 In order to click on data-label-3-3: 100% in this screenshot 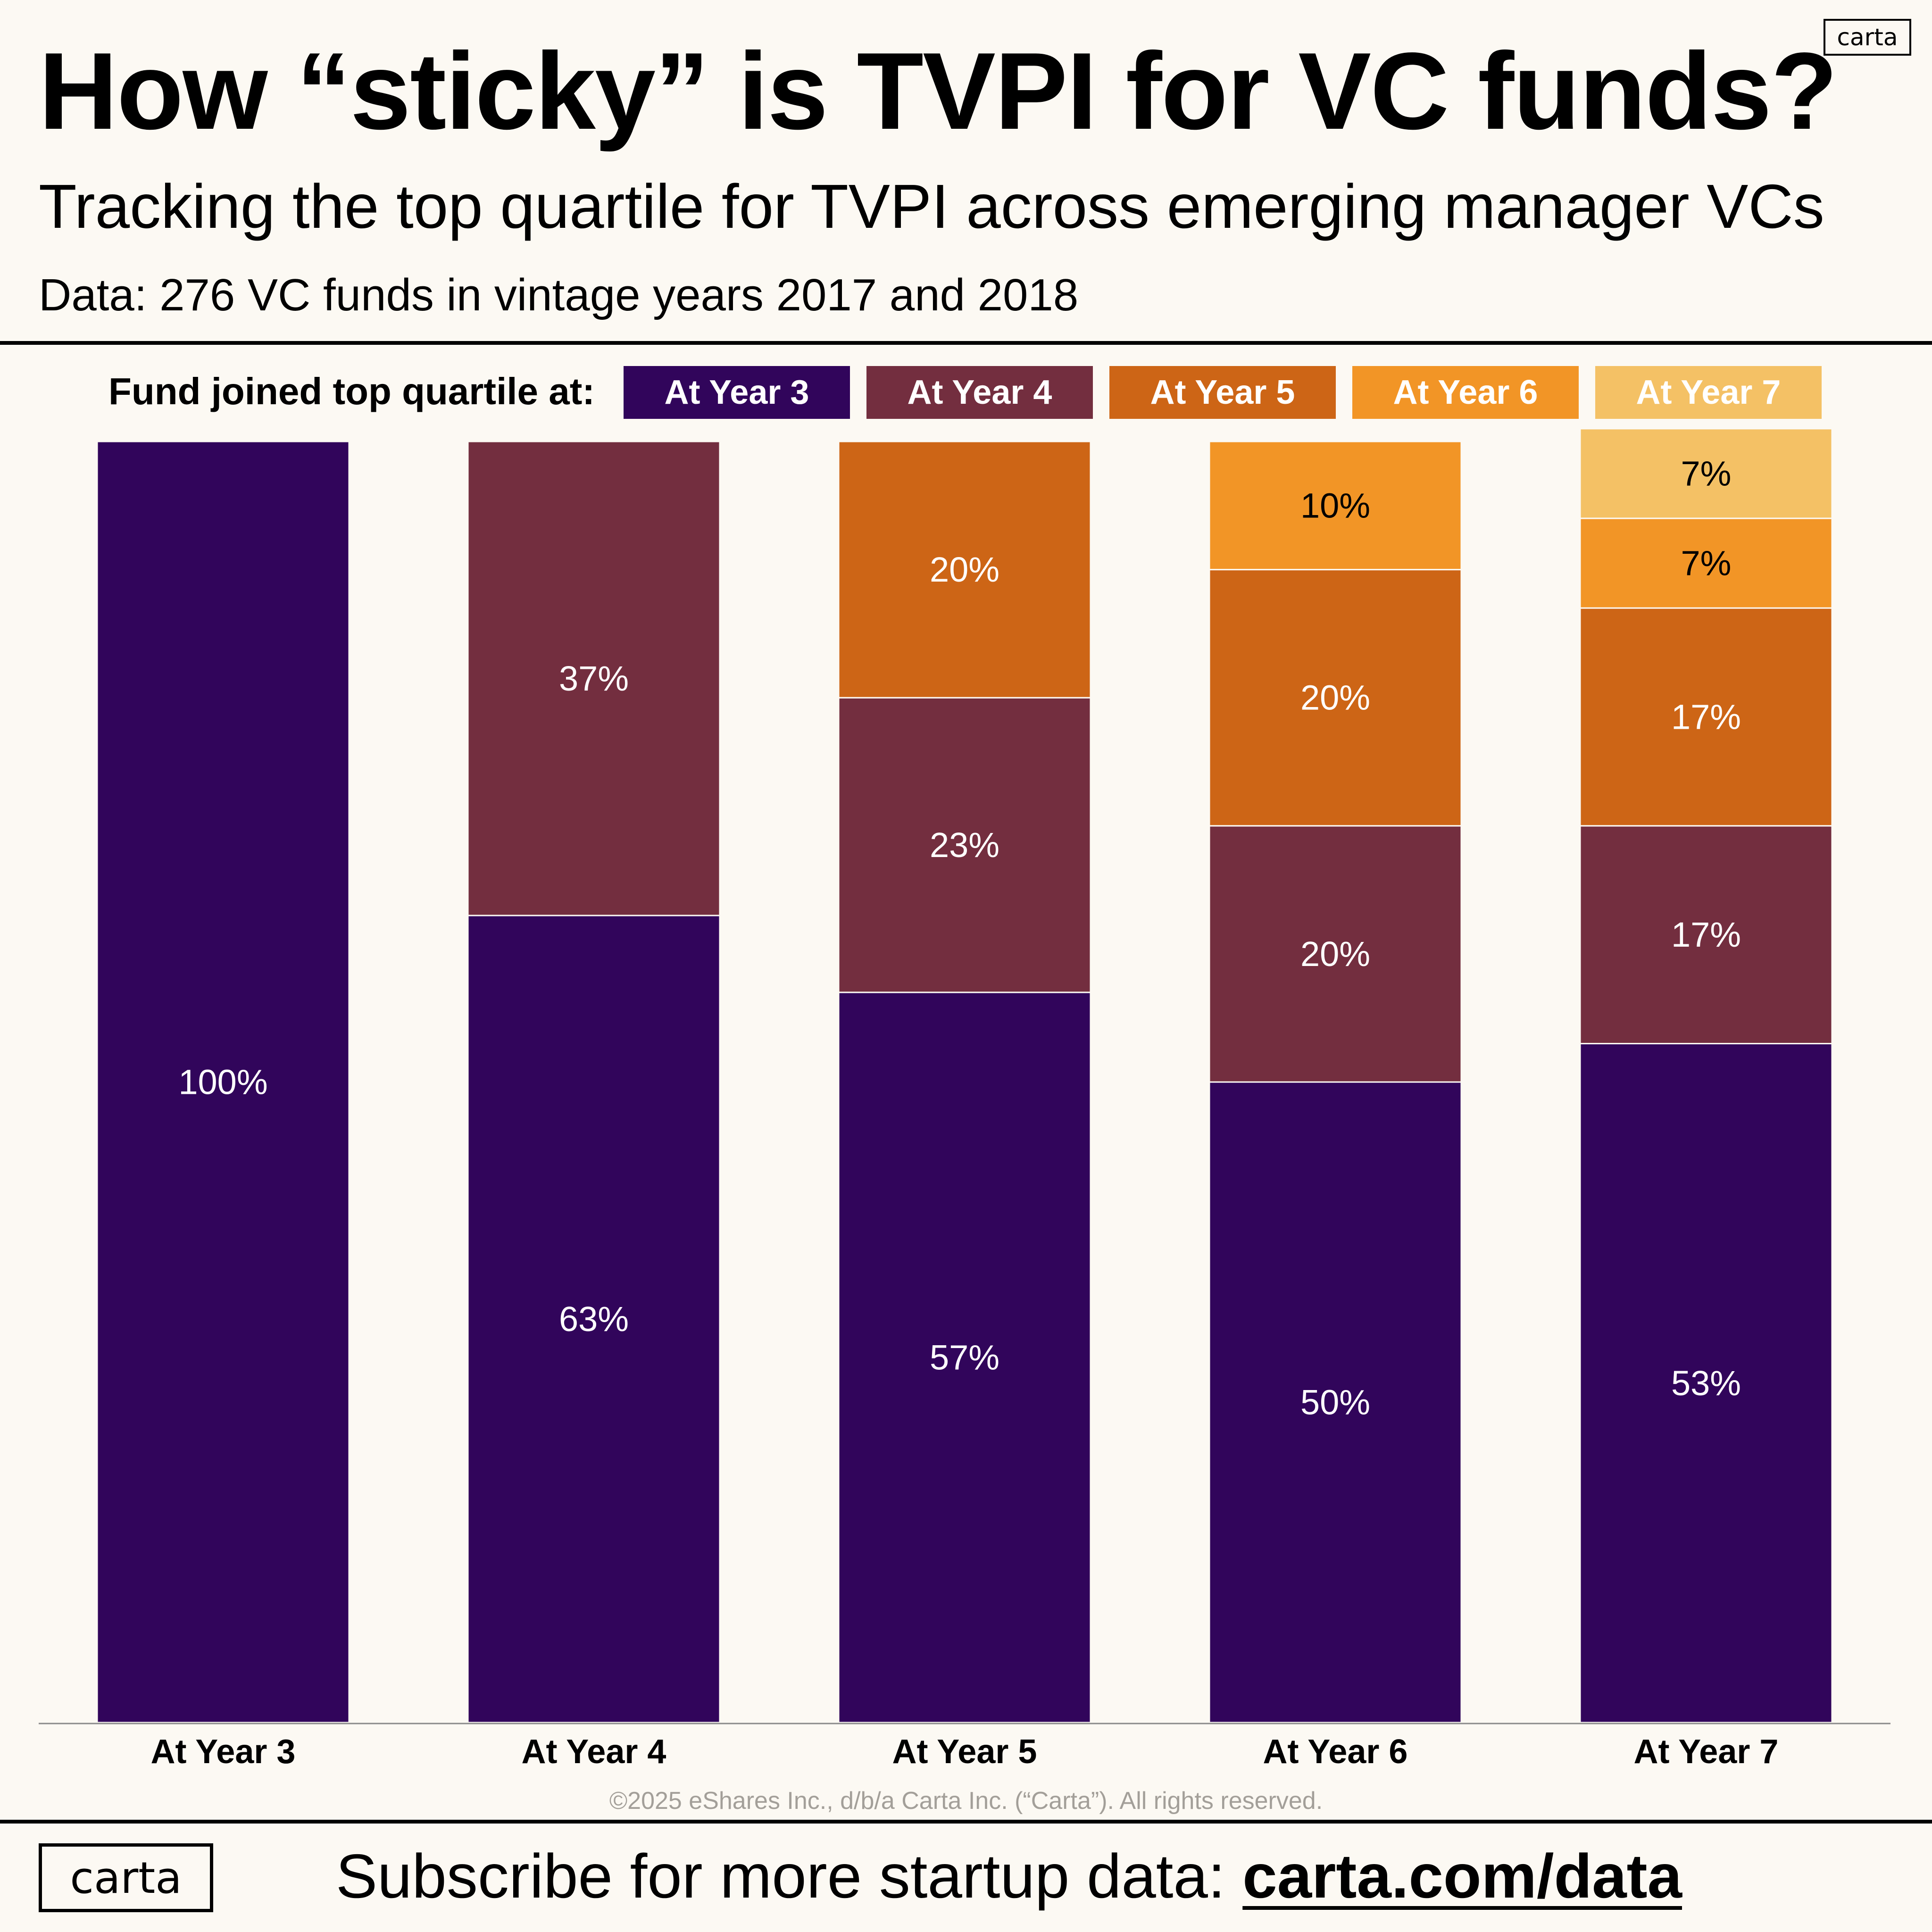, I will do `click(223, 1082)`.